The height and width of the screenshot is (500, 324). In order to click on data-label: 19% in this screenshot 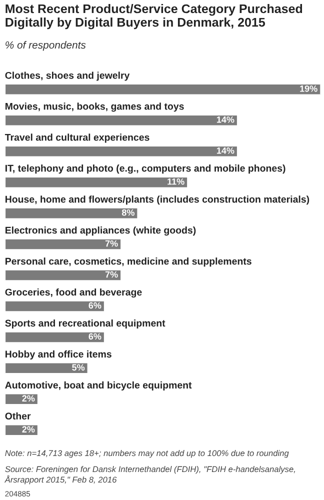, I will do `click(309, 88)`.